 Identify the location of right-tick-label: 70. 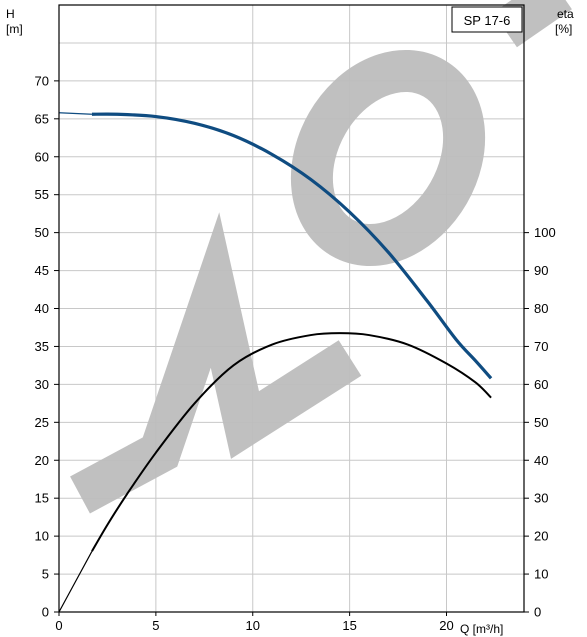
(541, 346).